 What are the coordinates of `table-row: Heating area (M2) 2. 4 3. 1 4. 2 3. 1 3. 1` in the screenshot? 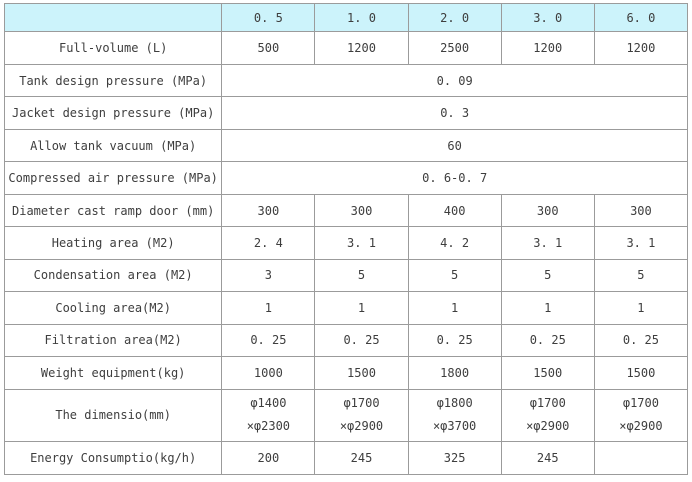 It's located at (346, 243).